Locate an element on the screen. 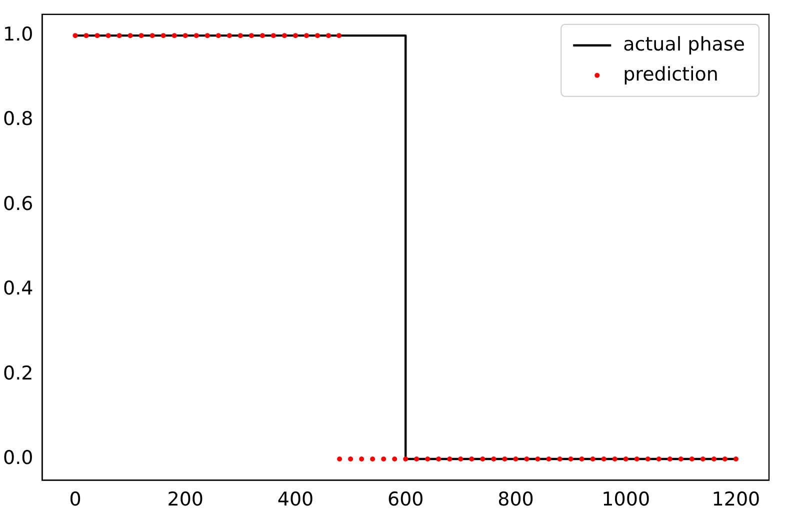 Image resolution: width=789 pixels, height=515 pixels. x-tick-label: 1000 is located at coordinates (626, 499).